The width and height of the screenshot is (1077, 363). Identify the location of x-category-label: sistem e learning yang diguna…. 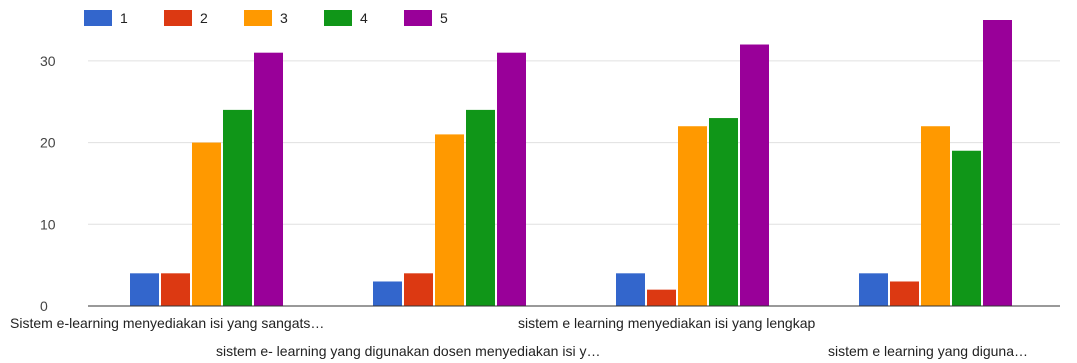
(928, 351).